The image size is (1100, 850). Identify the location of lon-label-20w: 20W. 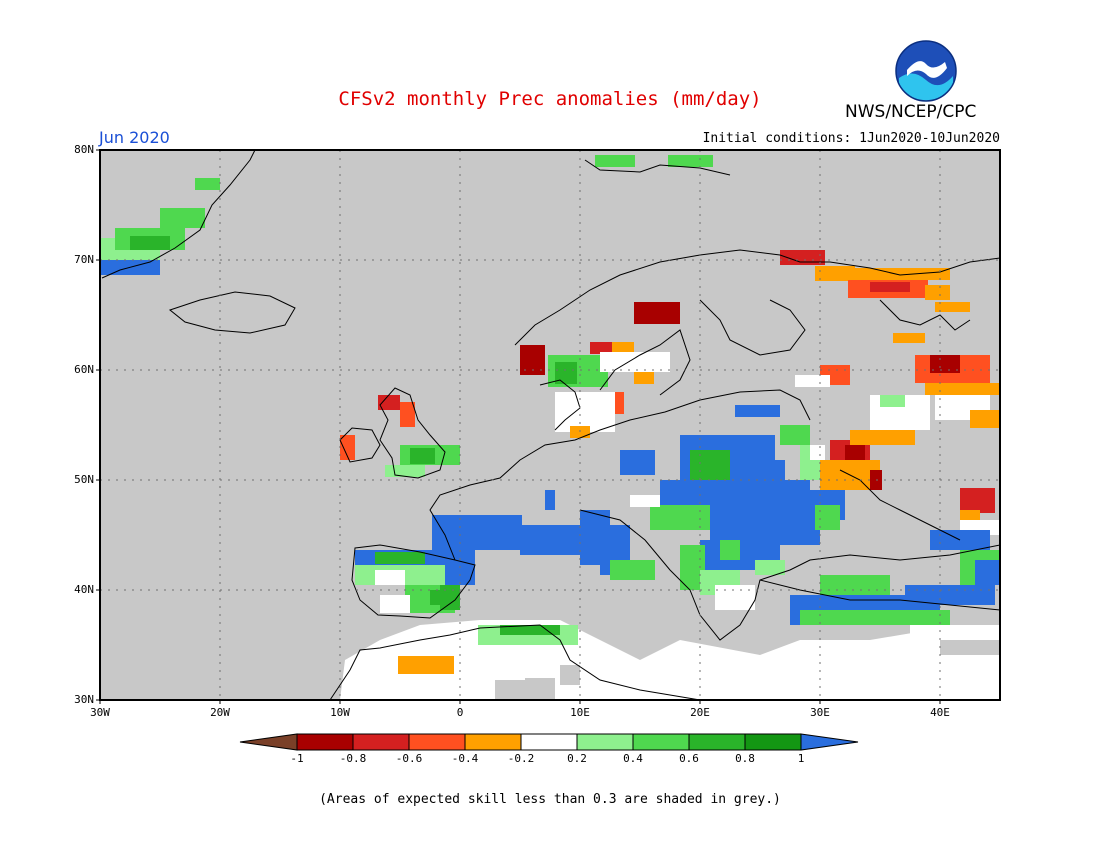
(220, 712).